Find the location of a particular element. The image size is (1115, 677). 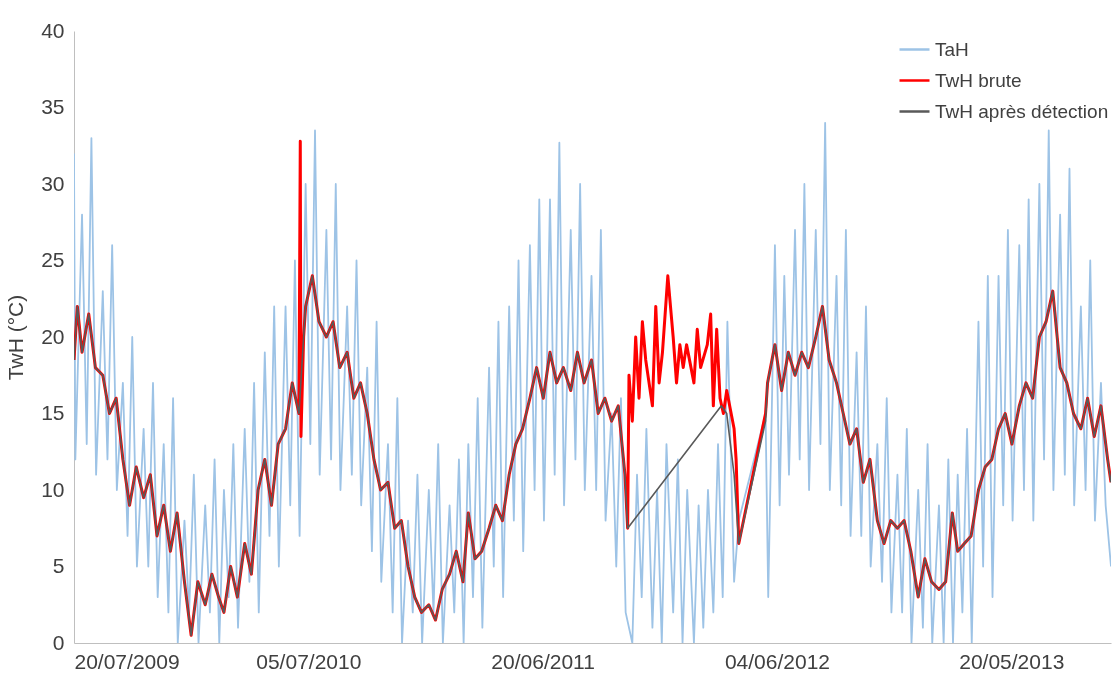

legend-label: TwH après détection is located at coordinates (1022, 111).